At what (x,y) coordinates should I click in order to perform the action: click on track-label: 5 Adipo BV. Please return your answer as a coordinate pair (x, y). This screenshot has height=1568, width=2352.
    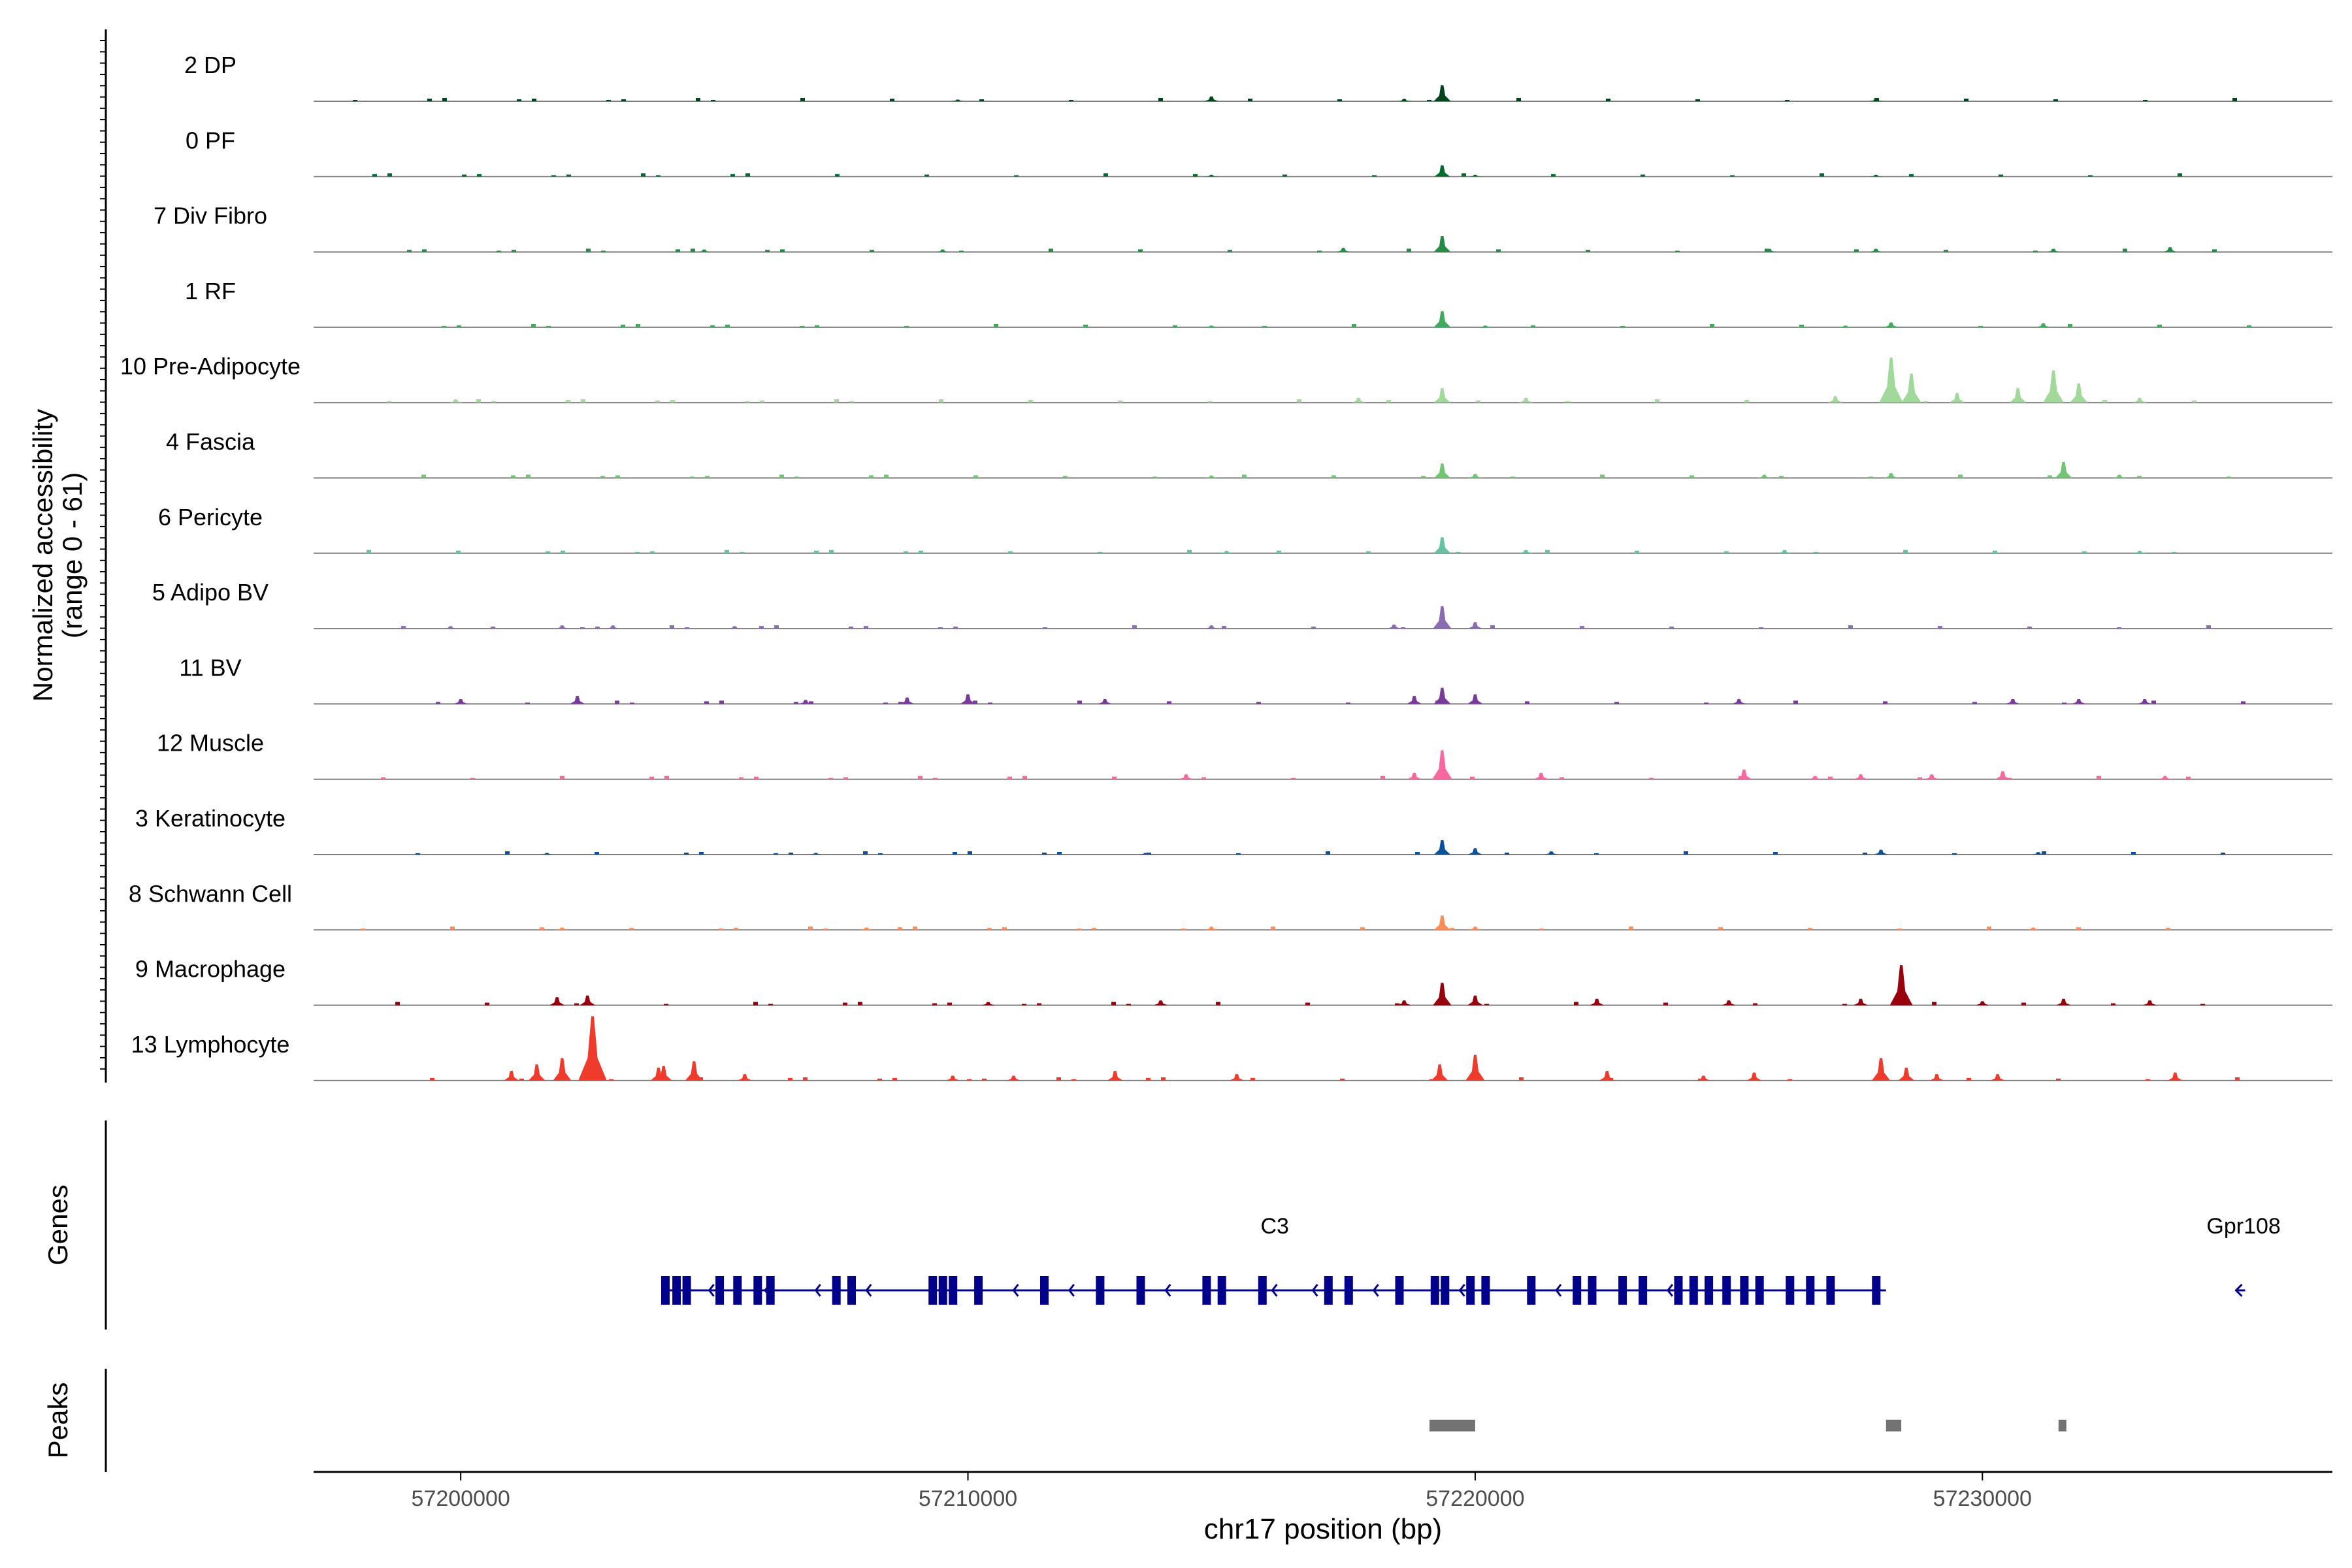
    Looking at the image, I should click on (210, 592).